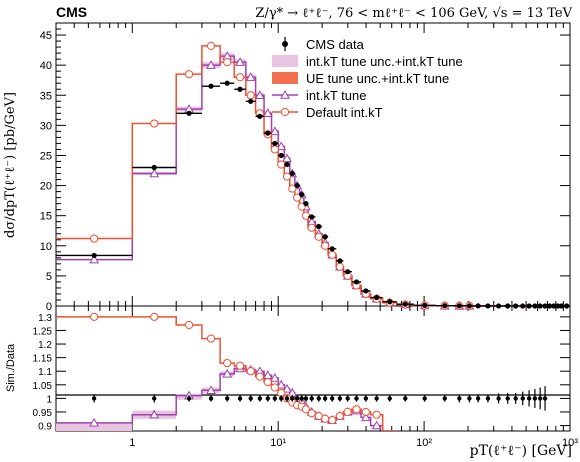  Describe the element at coordinates (10, 165) in the screenshot. I see `main-ylabel: dσ/dpT(ℓ⁺ℓ⁻) [pb/GeV]` at that location.